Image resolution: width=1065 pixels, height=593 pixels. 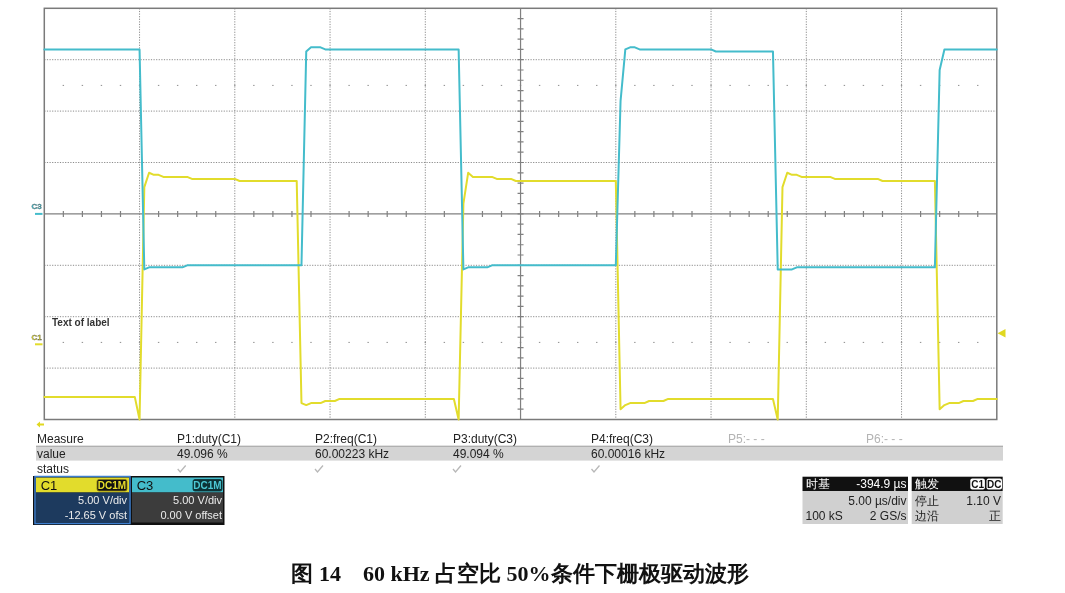 What do you see at coordinates (983, 500) in the screenshot?
I see `text: 1.10 V` at bounding box center [983, 500].